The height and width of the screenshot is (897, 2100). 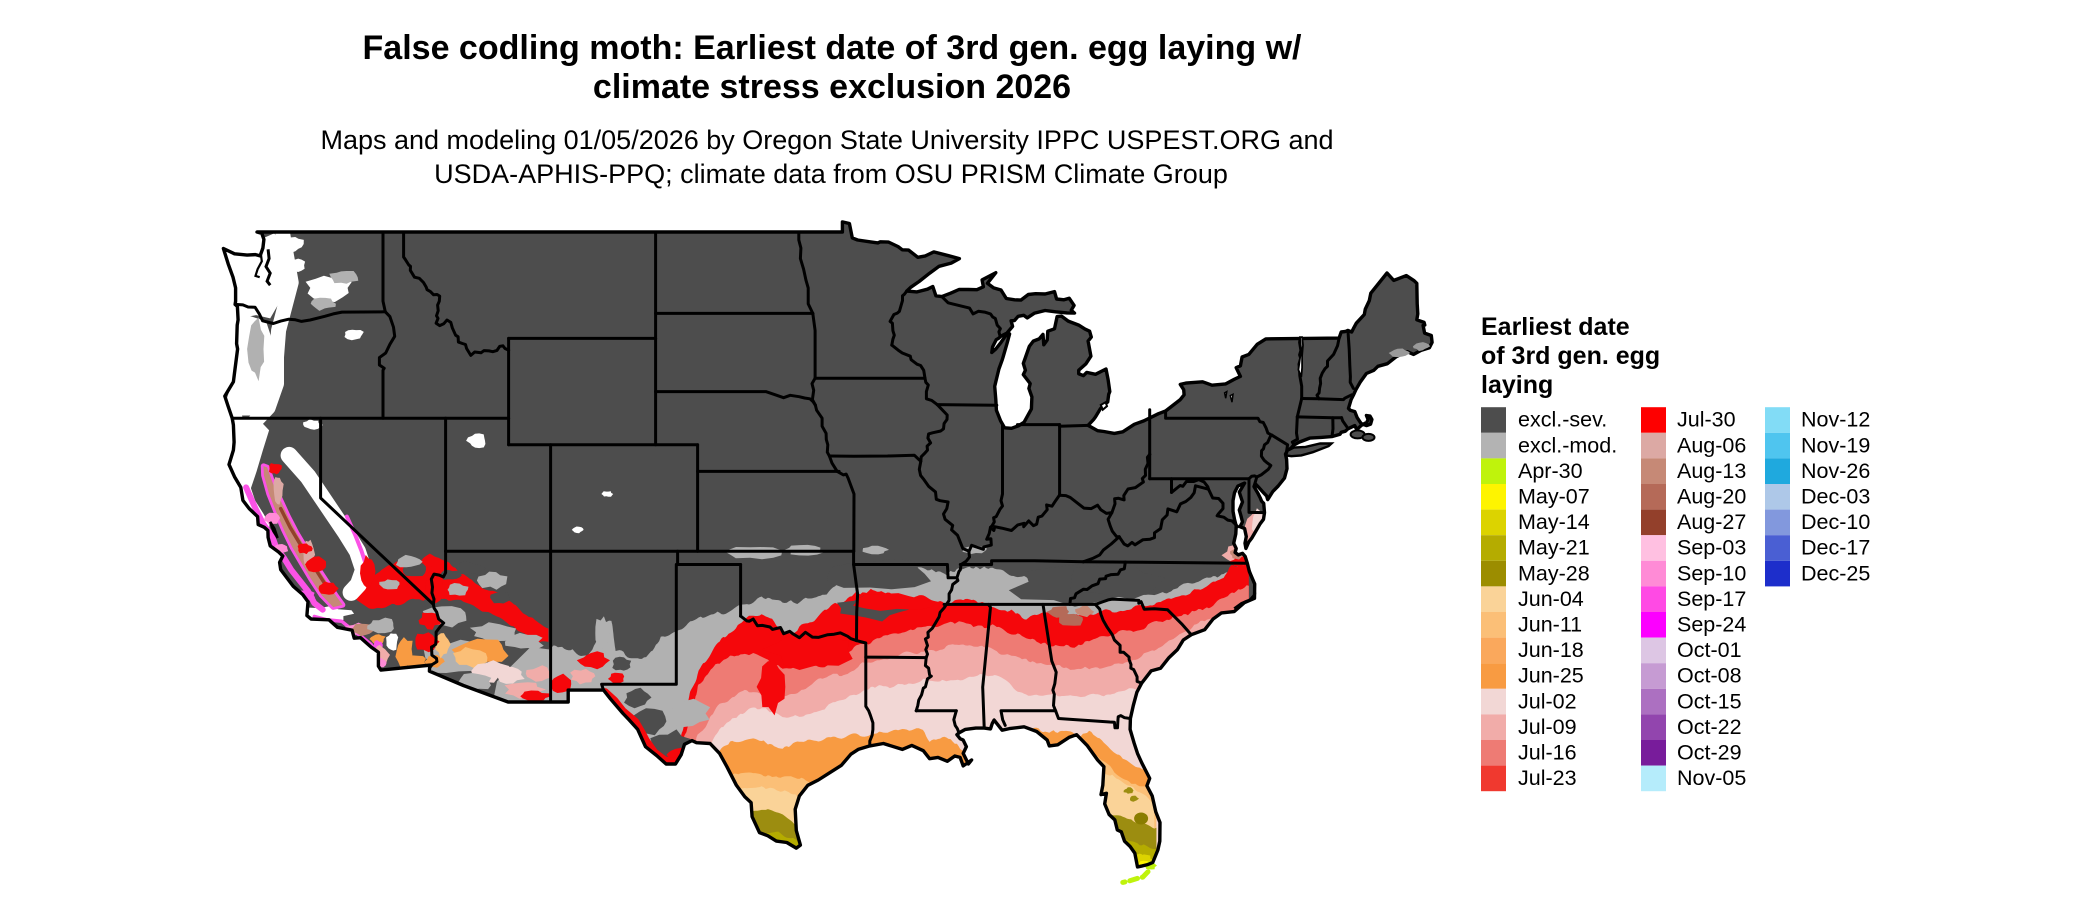 I want to click on svg-text: Oct-22, so click(x=1709, y=727).